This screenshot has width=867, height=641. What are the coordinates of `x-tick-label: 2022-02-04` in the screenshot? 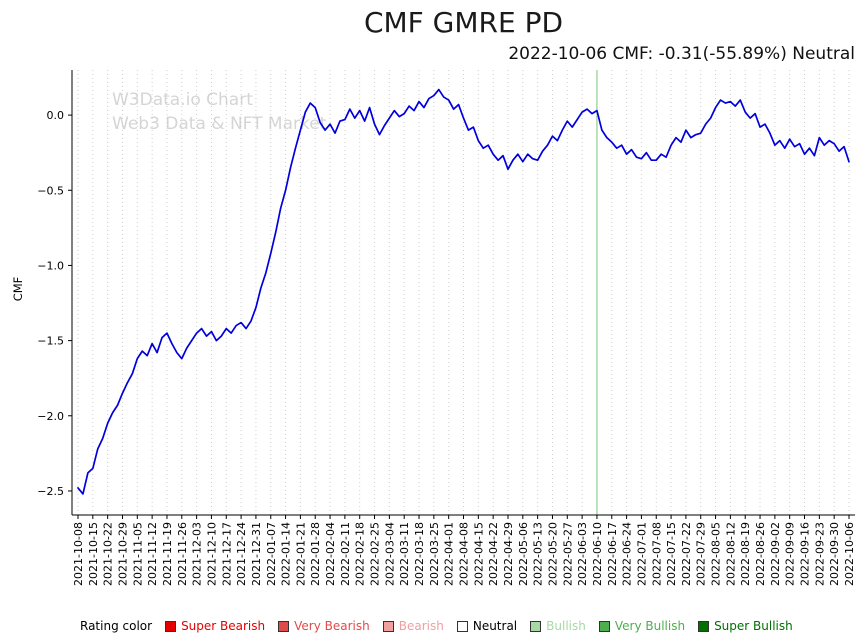 It's located at (330, 554).